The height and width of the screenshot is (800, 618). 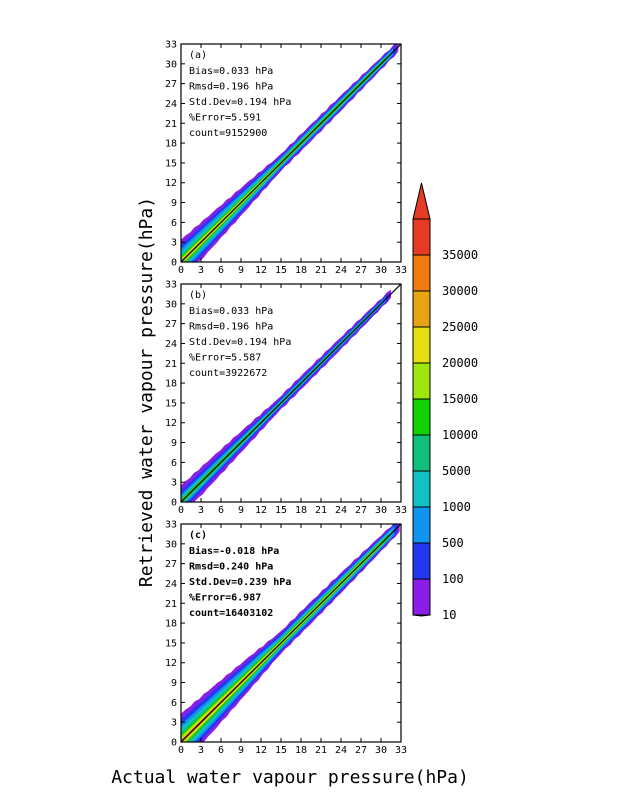 What do you see at coordinates (171, 124) in the screenshot?
I see `y-tick-label: 21` at bounding box center [171, 124].